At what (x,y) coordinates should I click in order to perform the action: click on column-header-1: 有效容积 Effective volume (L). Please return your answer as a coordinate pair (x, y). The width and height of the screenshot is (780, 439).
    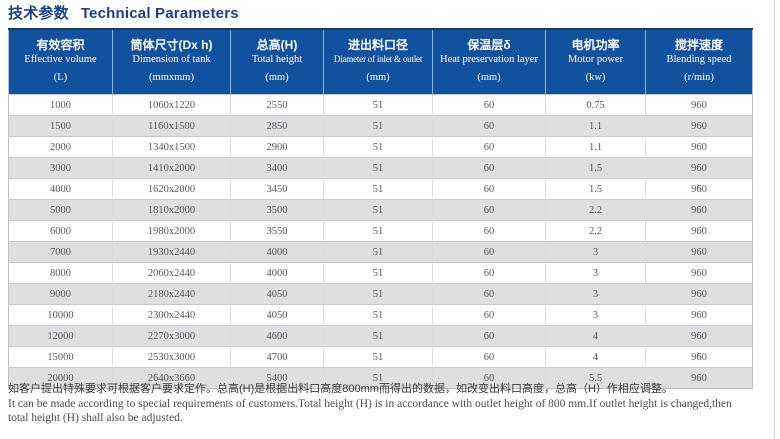
    Looking at the image, I should click on (60, 61).